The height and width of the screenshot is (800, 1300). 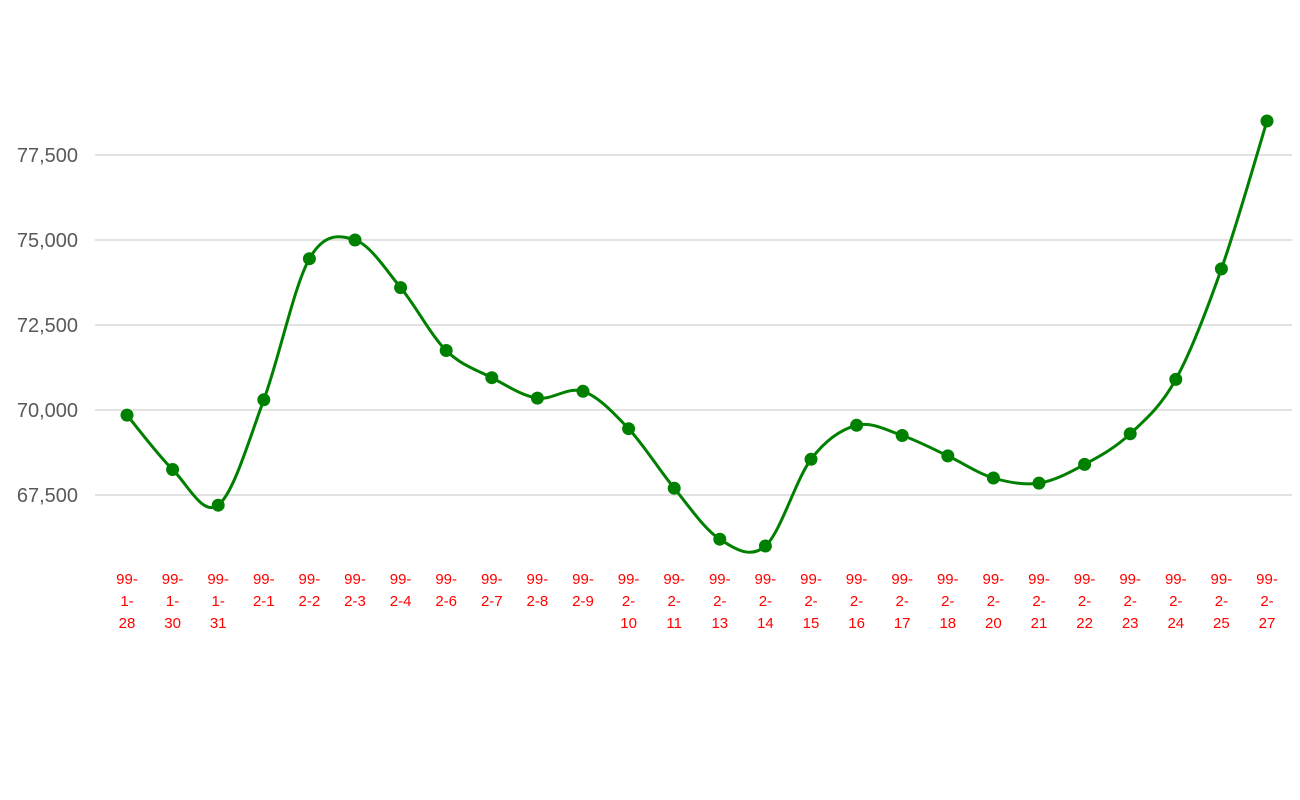 What do you see at coordinates (127, 601) in the screenshot?
I see `x-tick-label: 99-1-28` at bounding box center [127, 601].